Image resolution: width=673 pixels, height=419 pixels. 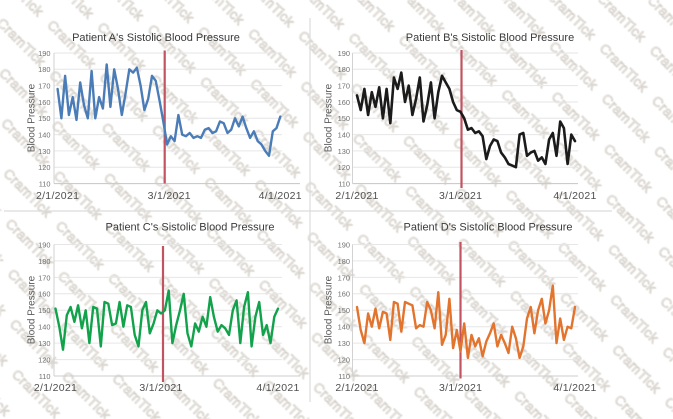 What do you see at coordinates (156, 38) in the screenshot?
I see `svg-text:Patient A's Sistolic Blood Pre: Patient A's Sistolic Blood Pressure` at bounding box center [156, 38].